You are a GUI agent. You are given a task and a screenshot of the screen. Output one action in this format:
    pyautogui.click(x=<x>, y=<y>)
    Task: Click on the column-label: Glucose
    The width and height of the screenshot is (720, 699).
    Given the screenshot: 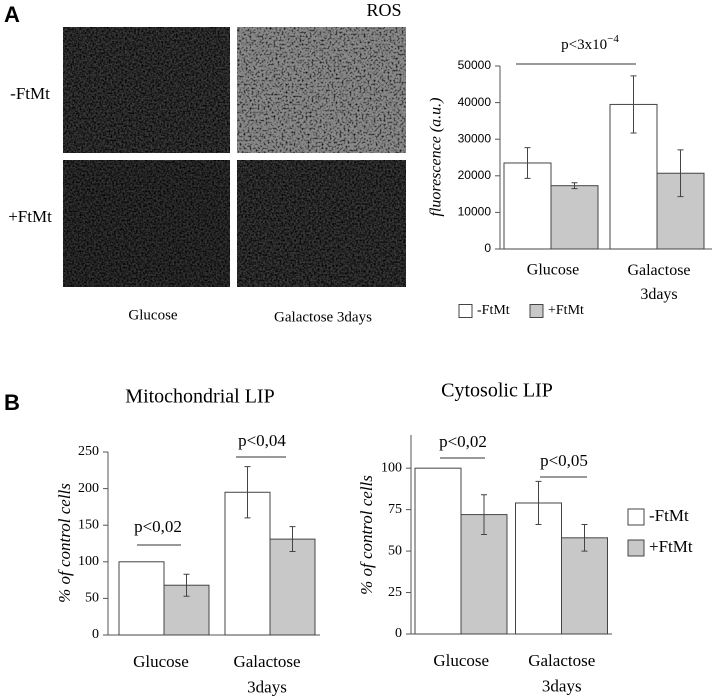 What is the action you would take?
    pyautogui.click(x=152, y=315)
    